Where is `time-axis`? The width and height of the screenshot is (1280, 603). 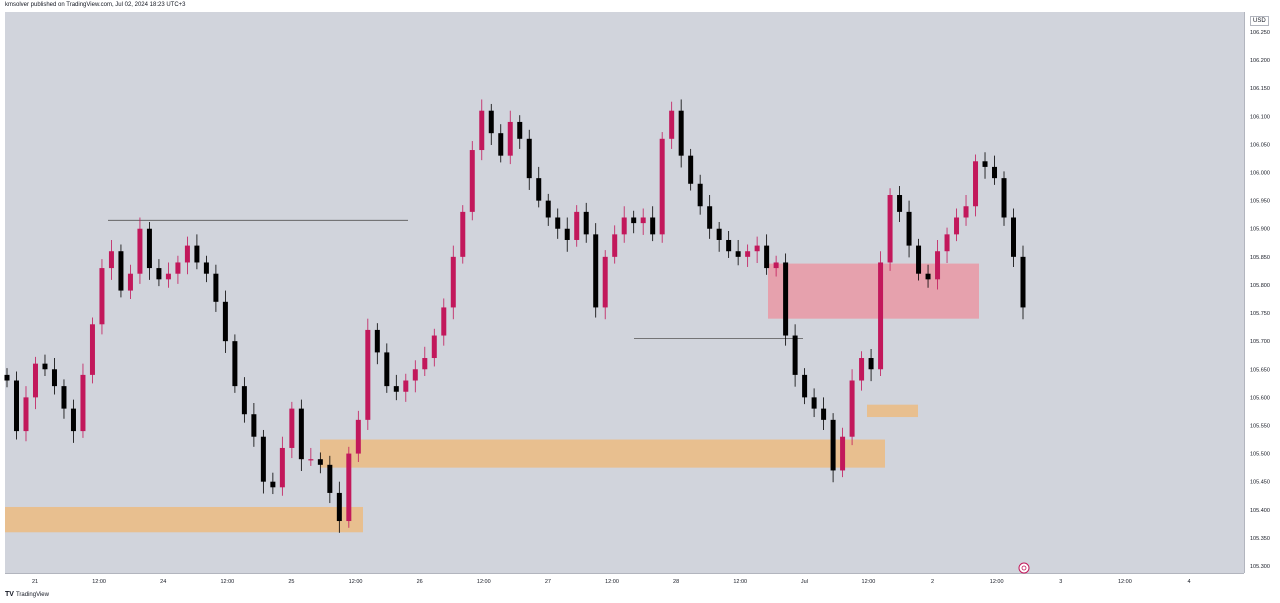
time-axis is located at coordinates (624, 580).